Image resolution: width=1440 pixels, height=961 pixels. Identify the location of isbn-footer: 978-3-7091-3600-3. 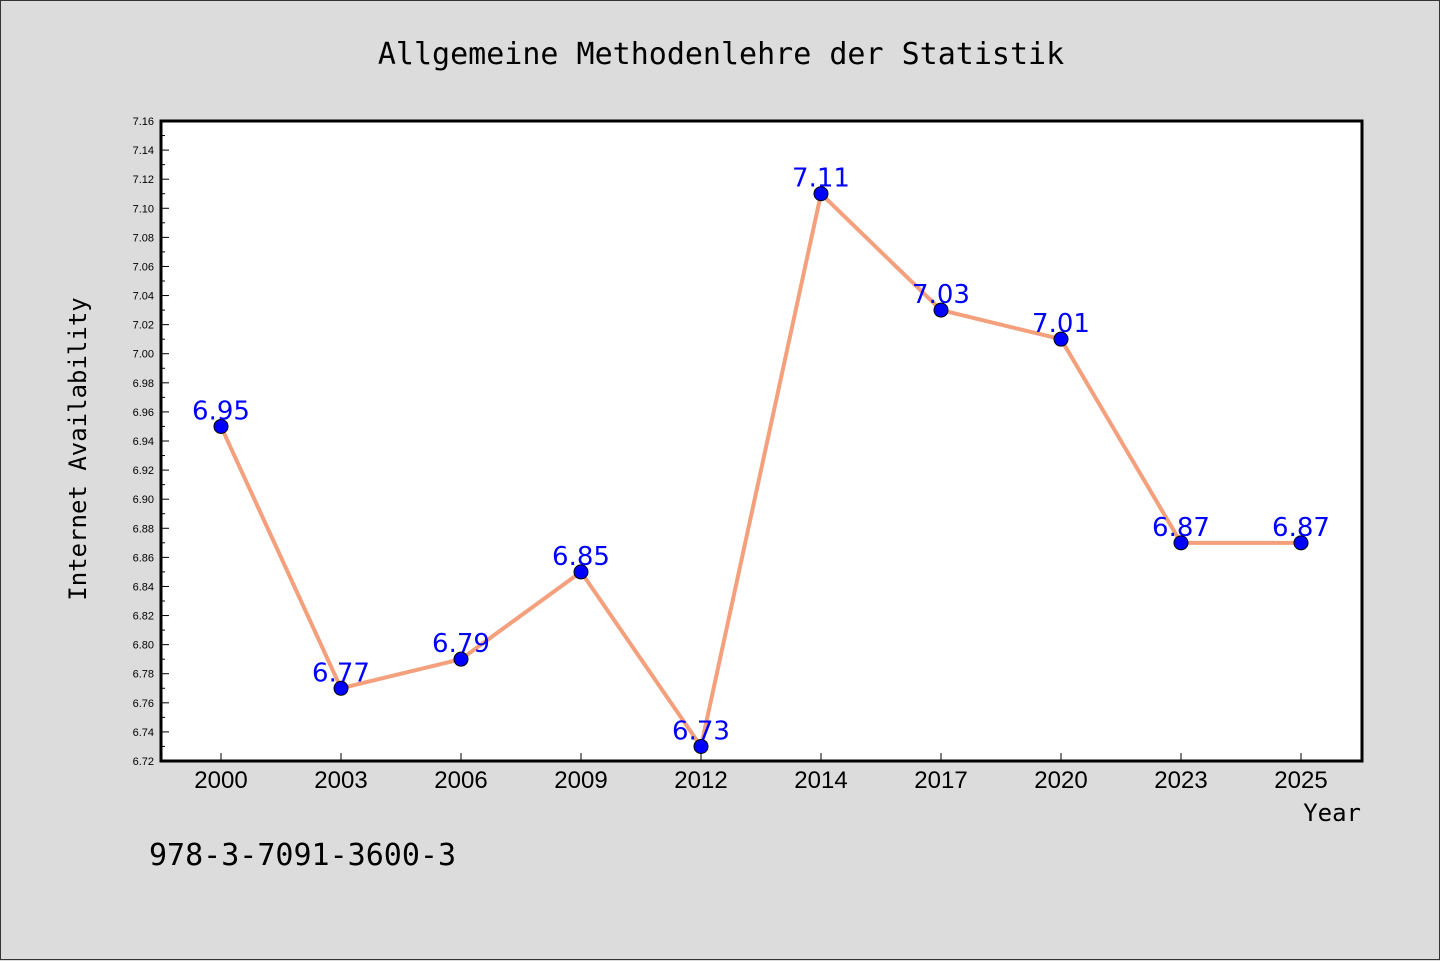
(302, 855).